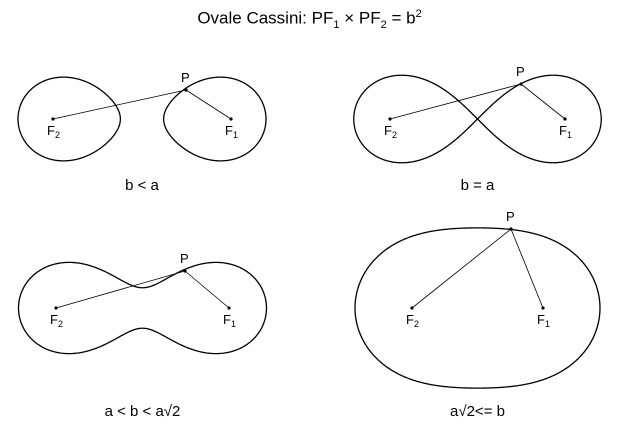 This screenshot has height=428, width=619. What do you see at coordinates (143, 411) in the screenshot?
I see `caption: a < b < a√2` at bounding box center [143, 411].